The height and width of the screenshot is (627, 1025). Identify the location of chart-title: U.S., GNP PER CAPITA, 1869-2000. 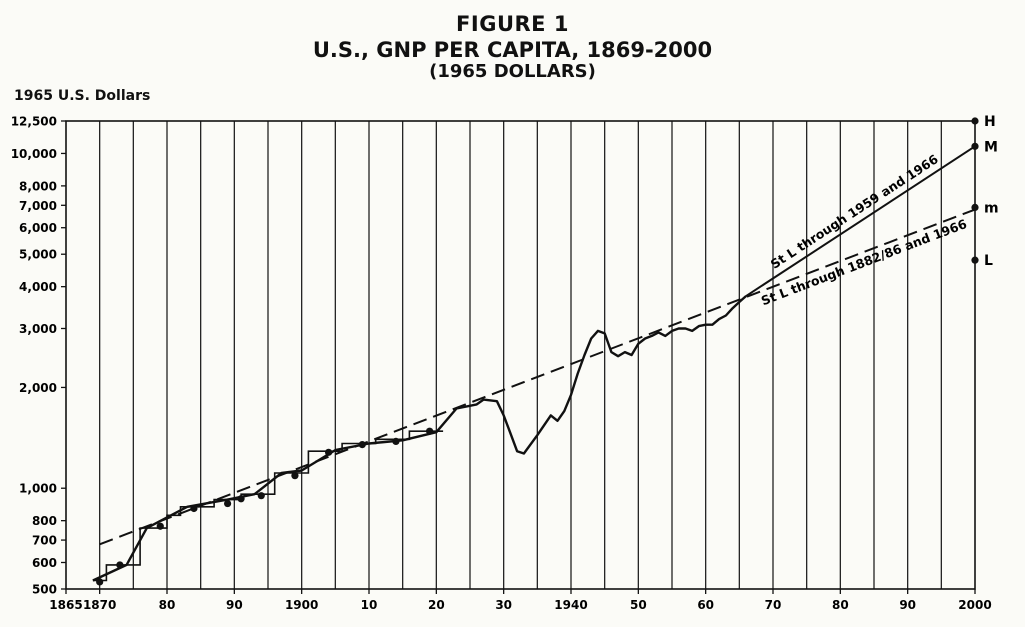
(512, 50).